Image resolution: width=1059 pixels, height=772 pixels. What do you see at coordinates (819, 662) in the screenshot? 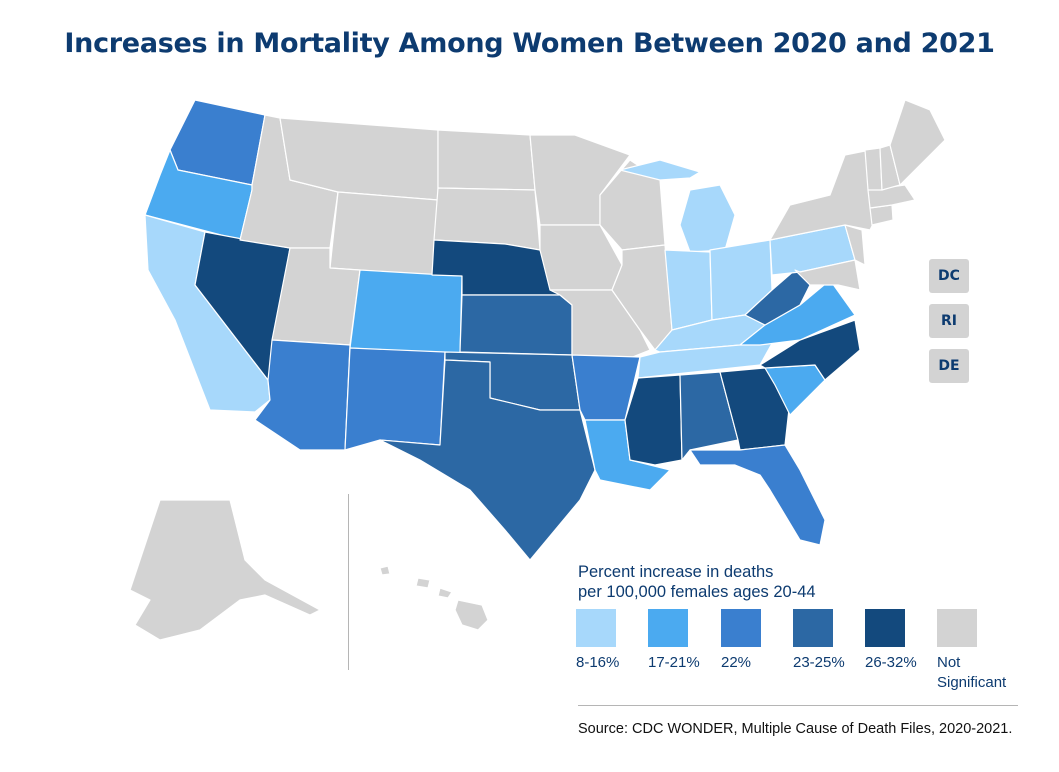
I see `legend-label: 23-25%` at bounding box center [819, 662].